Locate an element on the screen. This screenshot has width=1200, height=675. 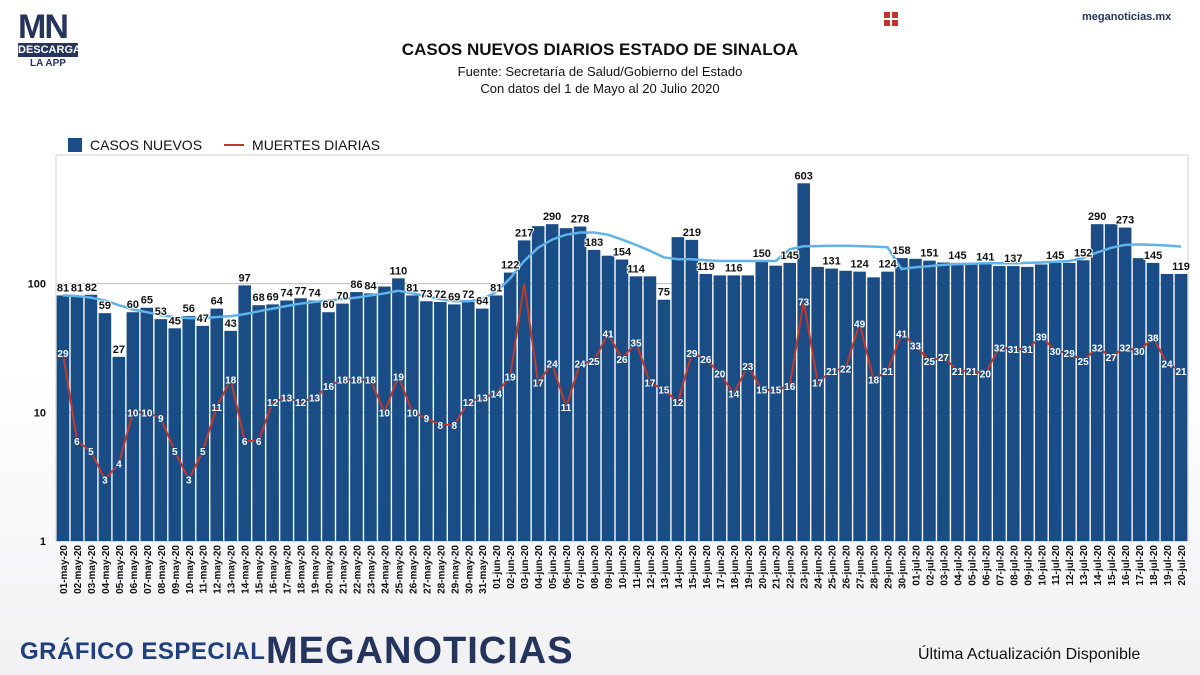
x-tick-label: 23-jun-20 is located at coordinates (805, 567).